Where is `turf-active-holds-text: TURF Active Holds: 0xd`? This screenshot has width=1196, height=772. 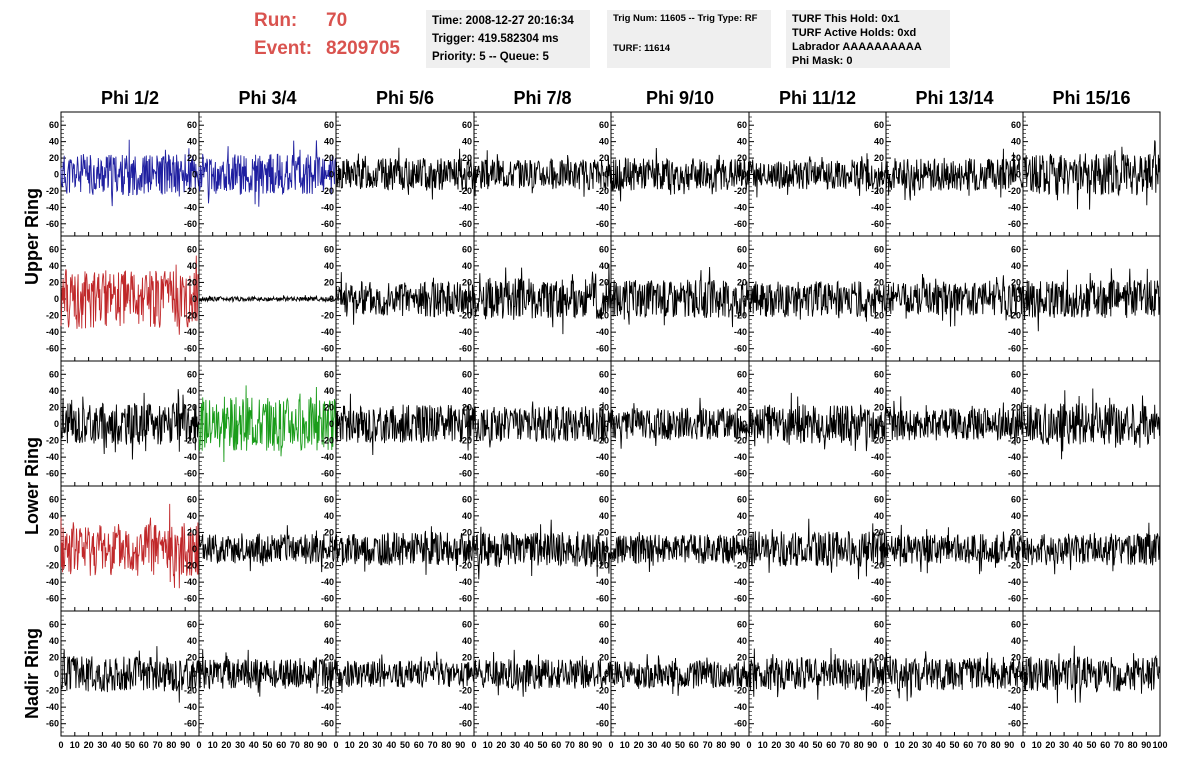 turf-active-holds-text: TURF Active Holds: 0xd is located at coordinates (854, 33).